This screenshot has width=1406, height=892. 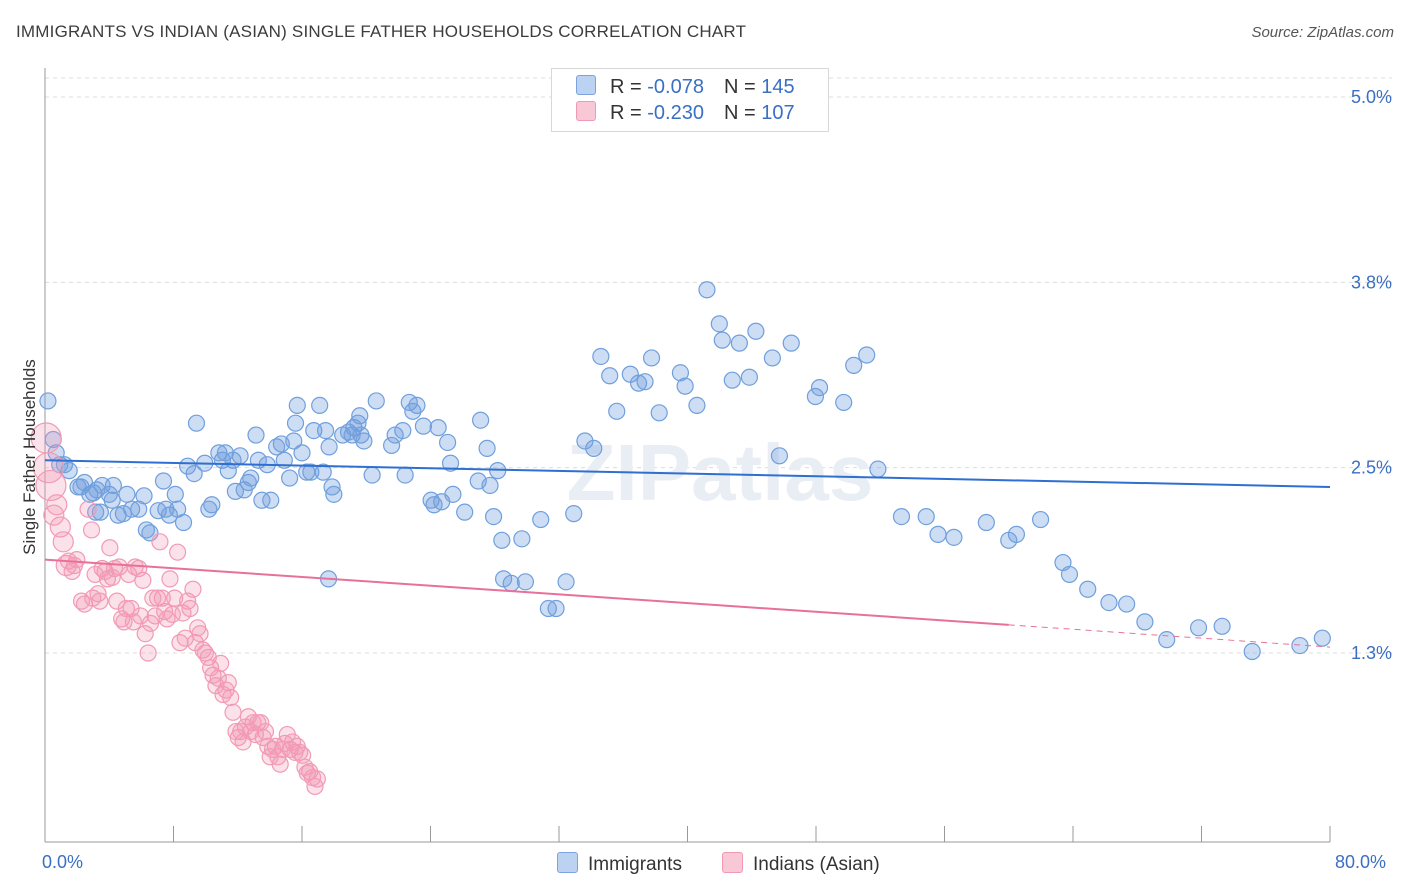 What do you see at coordinates (1371, 468) in the screenshot?
I see `y-tick-label: 2.5%` at bounding box center [1371, 468].